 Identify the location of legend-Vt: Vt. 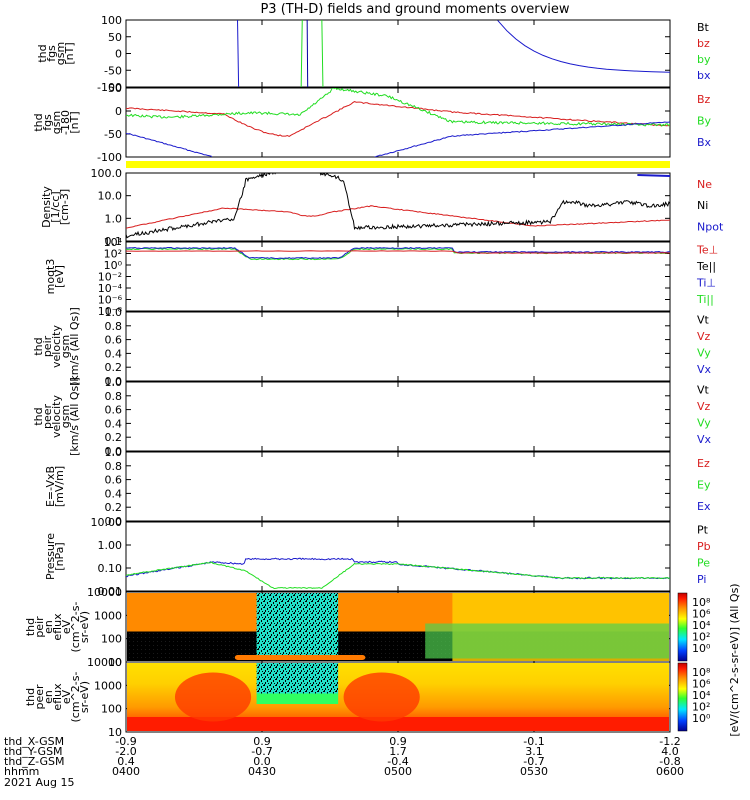
(703, 320).